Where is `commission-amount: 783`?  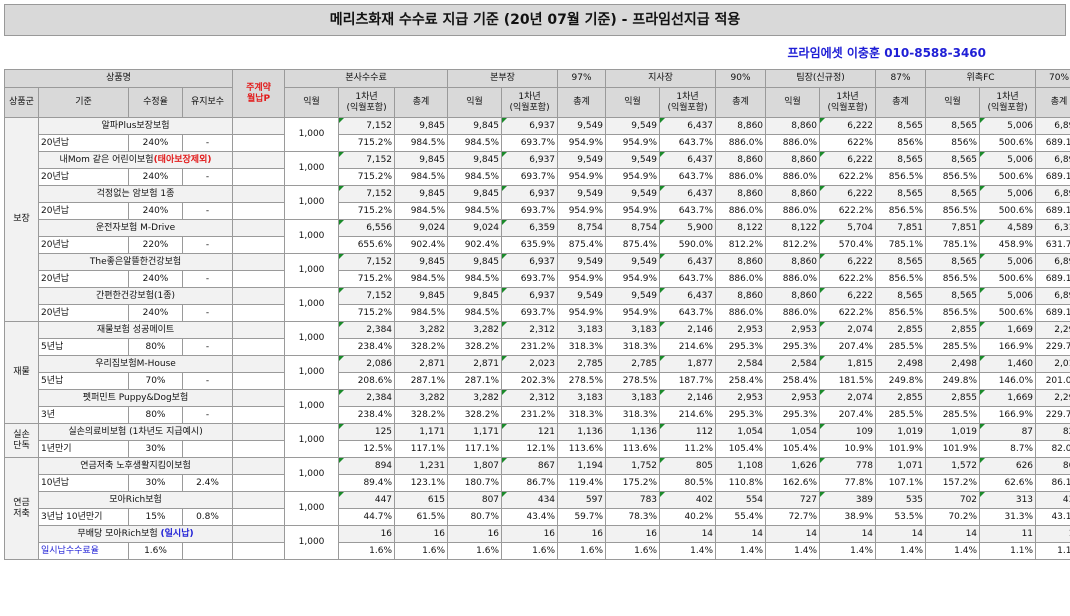
commission-amount: 783 is located at coordinates (633, 500).